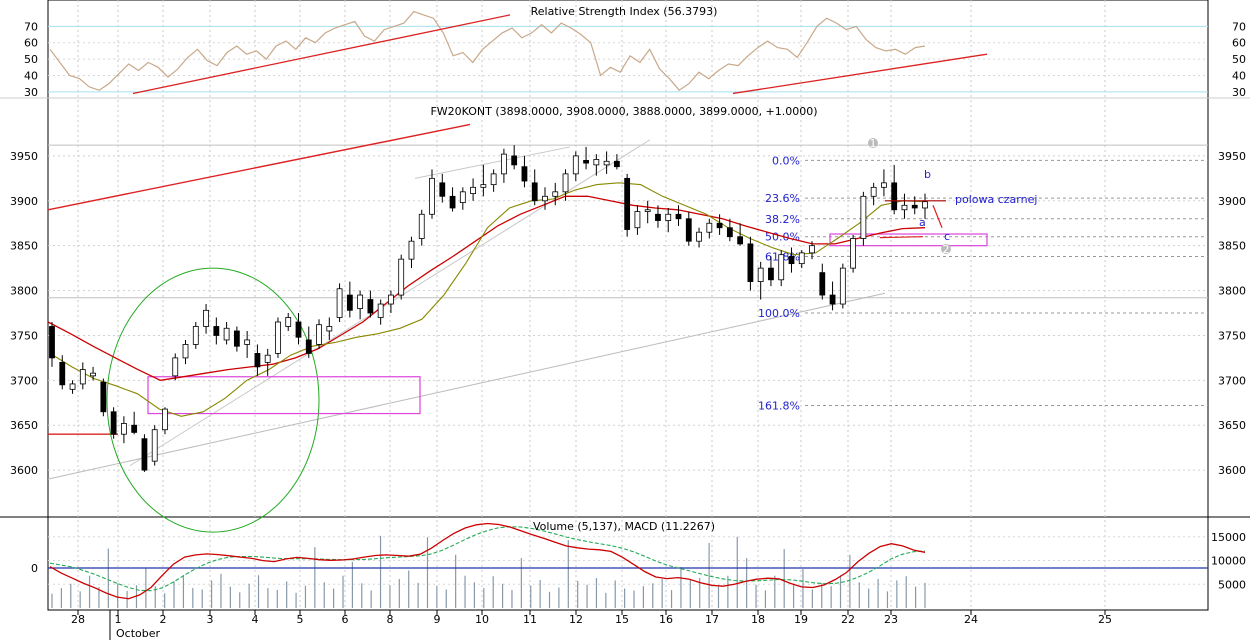  What do you see at coordinates (259, 167) in the screenshot?
I see `resistance-trendline` at bounding box center [259, 167].